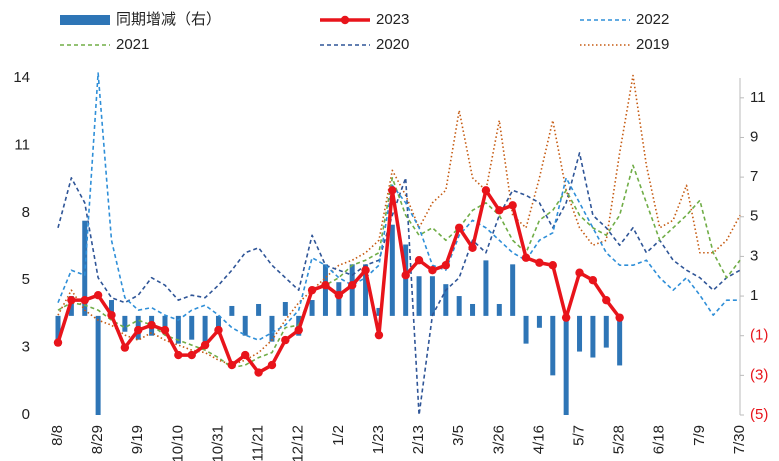 This screenshot has width=779, height=461. What do you see at coordinates (659, 439) in the screenshot?
I see `x-tick-label: 6/18` at bounding box center [659, 439].